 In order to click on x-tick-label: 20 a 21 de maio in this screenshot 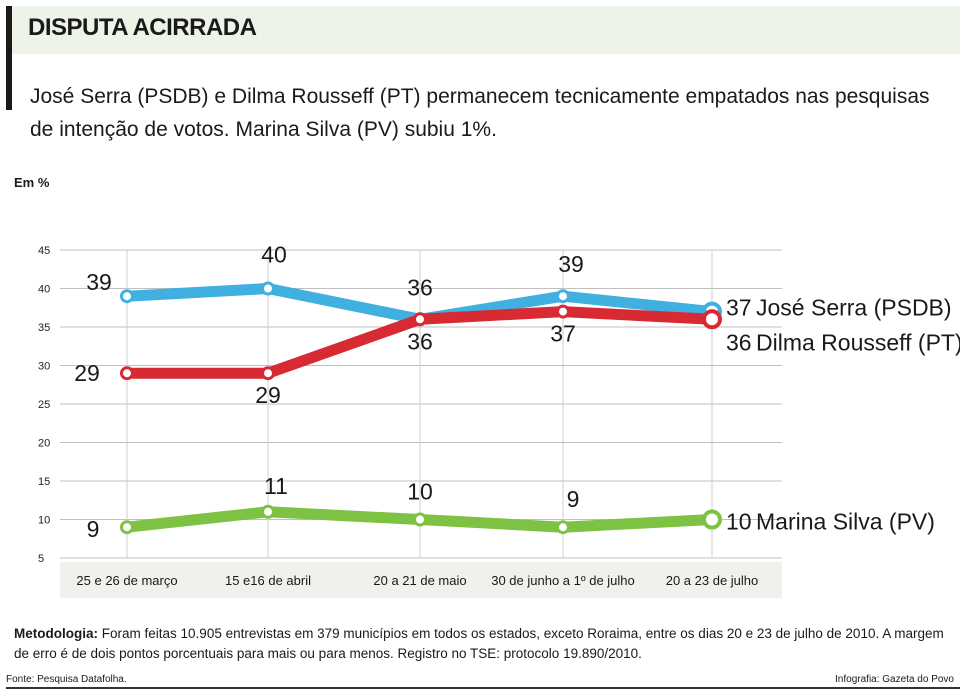, I will do `click(419, 580)`.